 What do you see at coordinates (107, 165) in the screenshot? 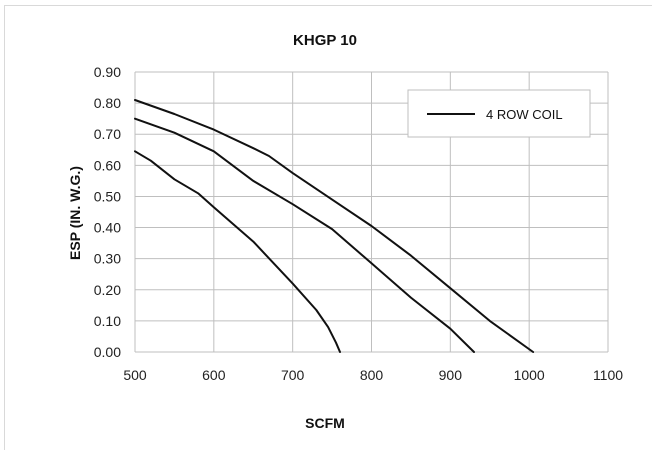
I see `y-tick-label: 0.60` at bounding box center [107, 165].